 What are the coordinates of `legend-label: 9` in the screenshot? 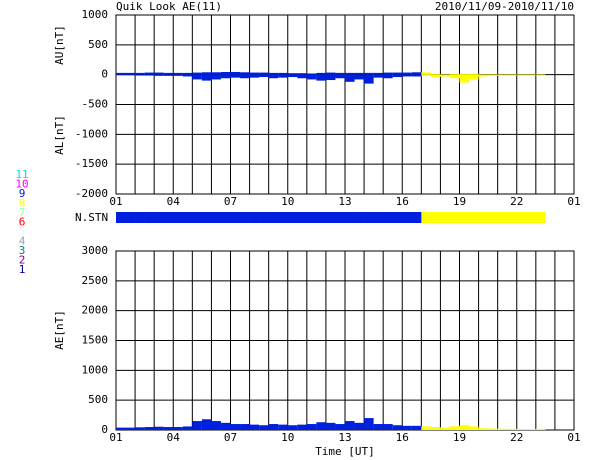 It's located at (22, 193).